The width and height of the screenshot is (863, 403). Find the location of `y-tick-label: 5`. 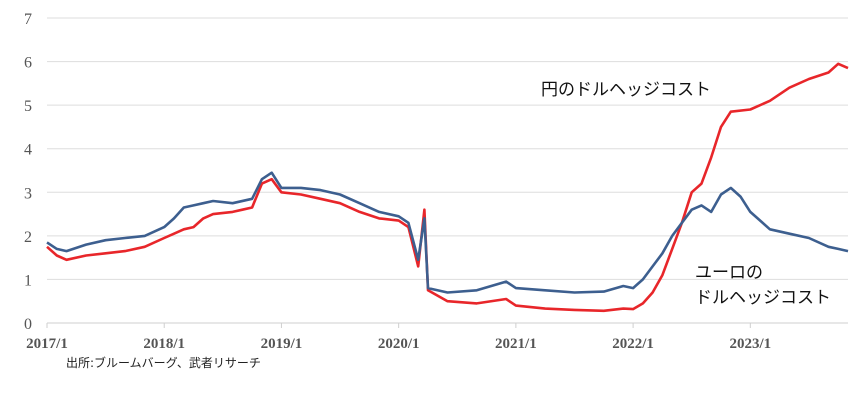

y-tick-label: 5 is located at coordinates (28, 106).